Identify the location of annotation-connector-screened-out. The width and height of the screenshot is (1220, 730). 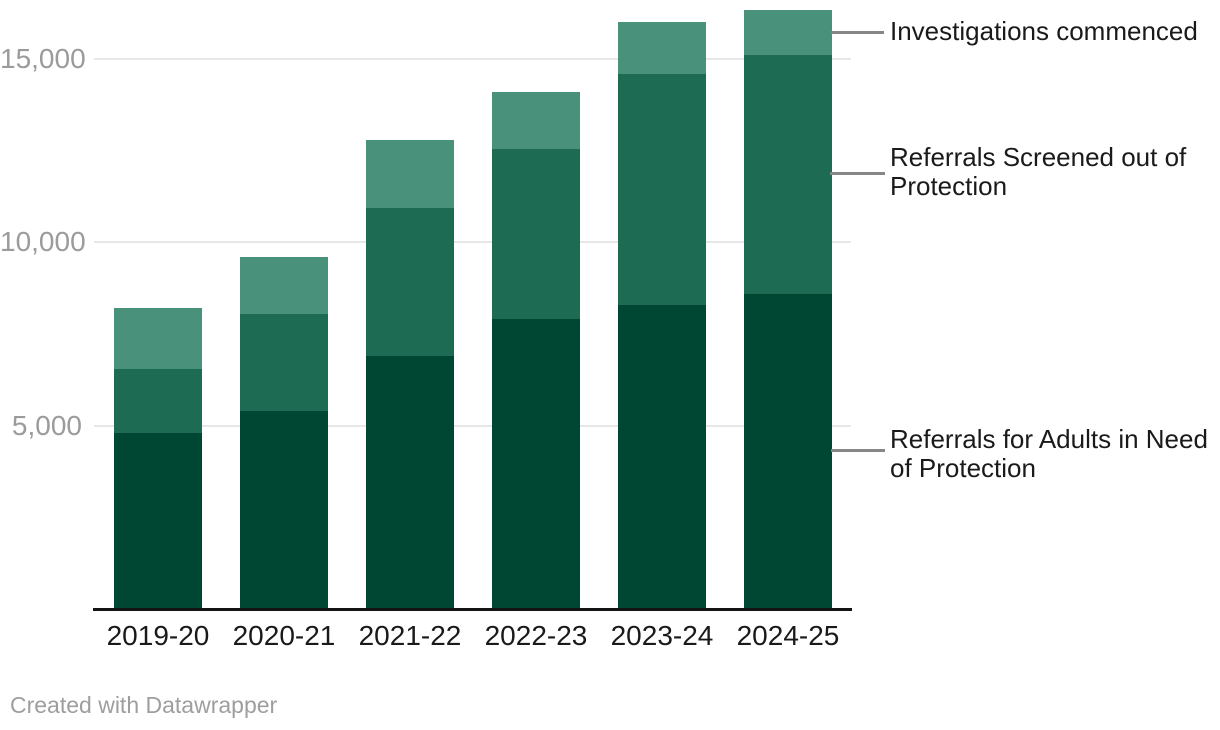
(857, 173).